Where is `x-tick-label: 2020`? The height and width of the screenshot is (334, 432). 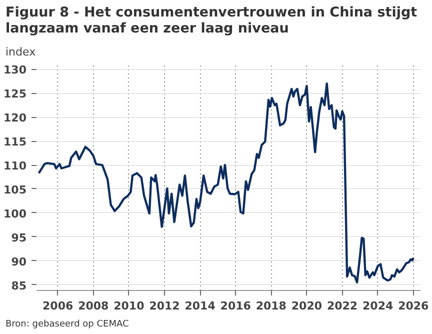 x-tick-label: 2020 is located at coordinates (306, 306).